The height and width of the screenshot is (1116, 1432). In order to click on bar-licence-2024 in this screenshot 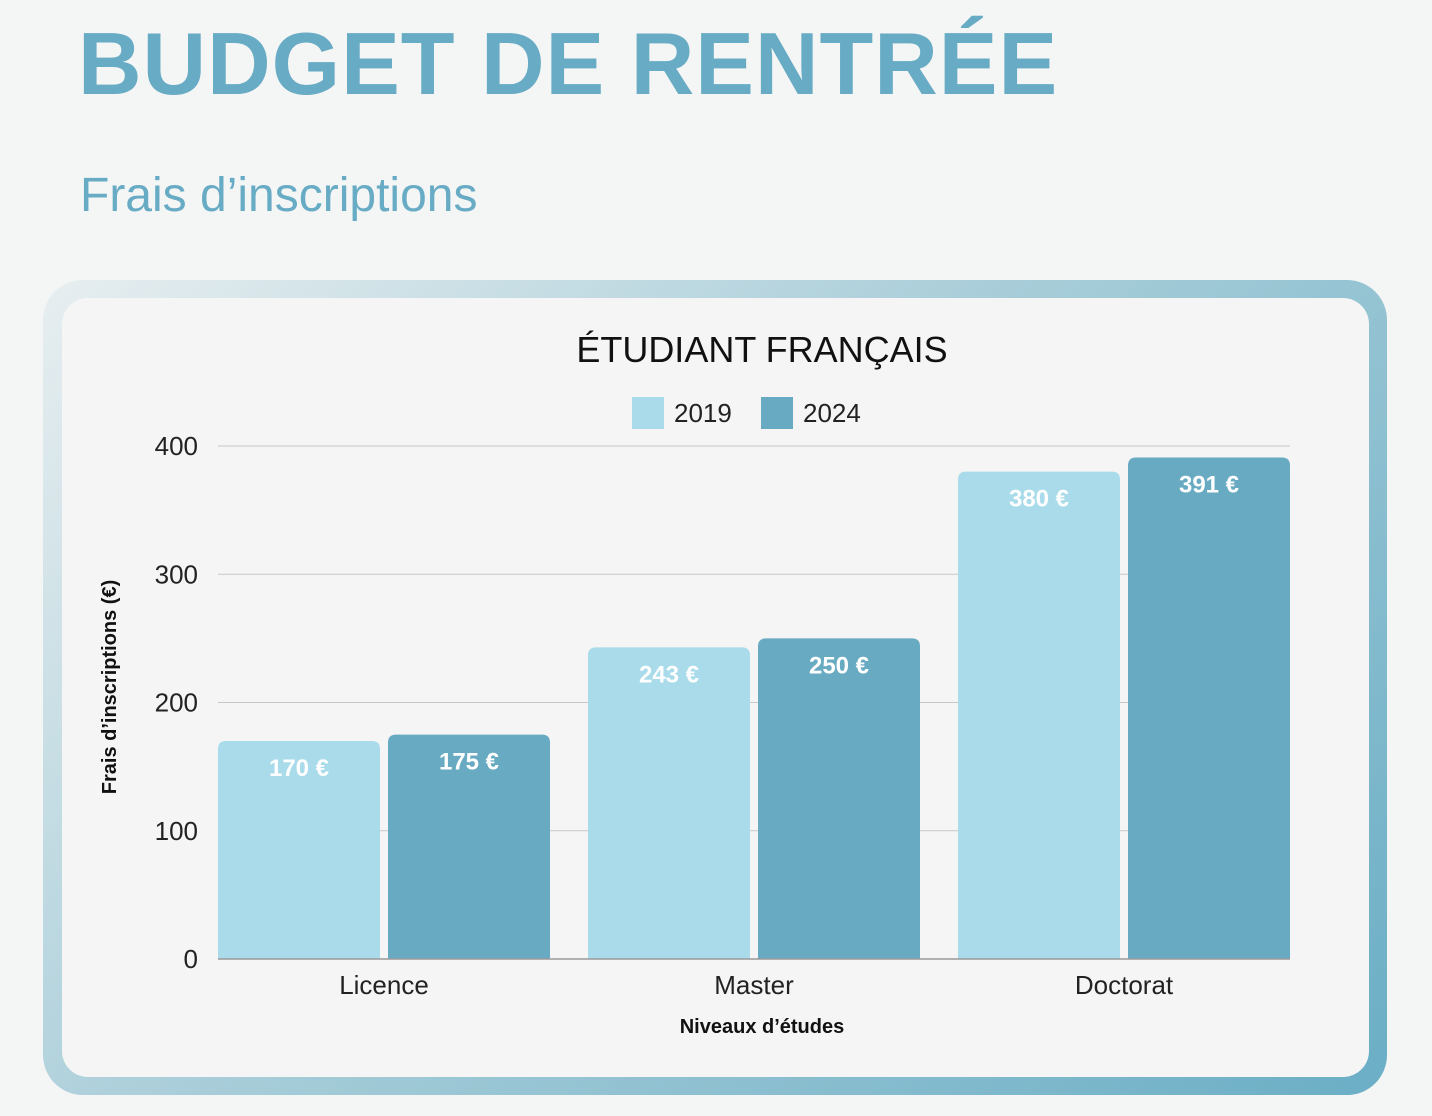, I will do `click(469, 846)`.